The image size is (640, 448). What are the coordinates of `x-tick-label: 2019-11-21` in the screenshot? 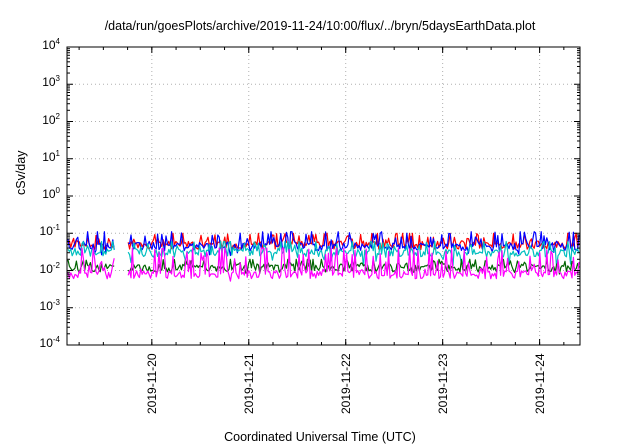 It's located at (248, 384).